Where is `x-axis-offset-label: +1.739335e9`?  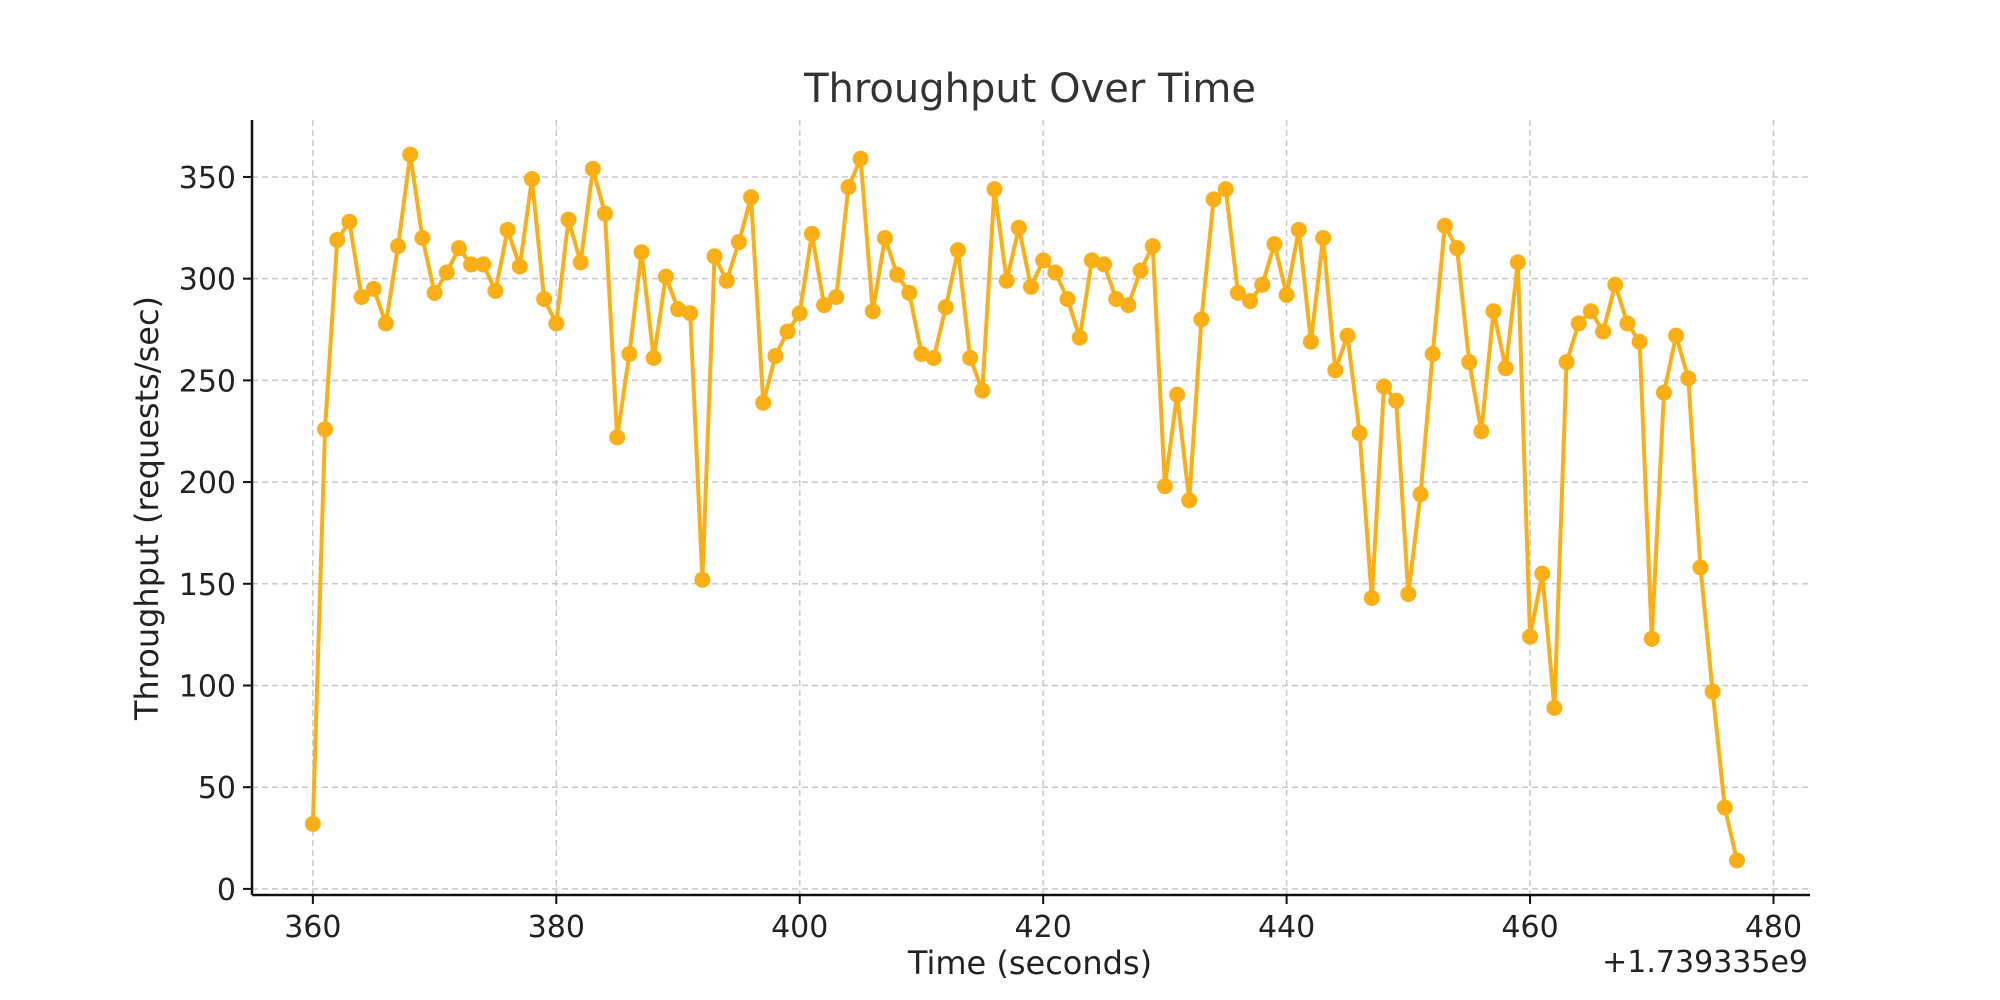 x-axis-offset-label: +1.739335e9 is located at coordinates (1705, 962).